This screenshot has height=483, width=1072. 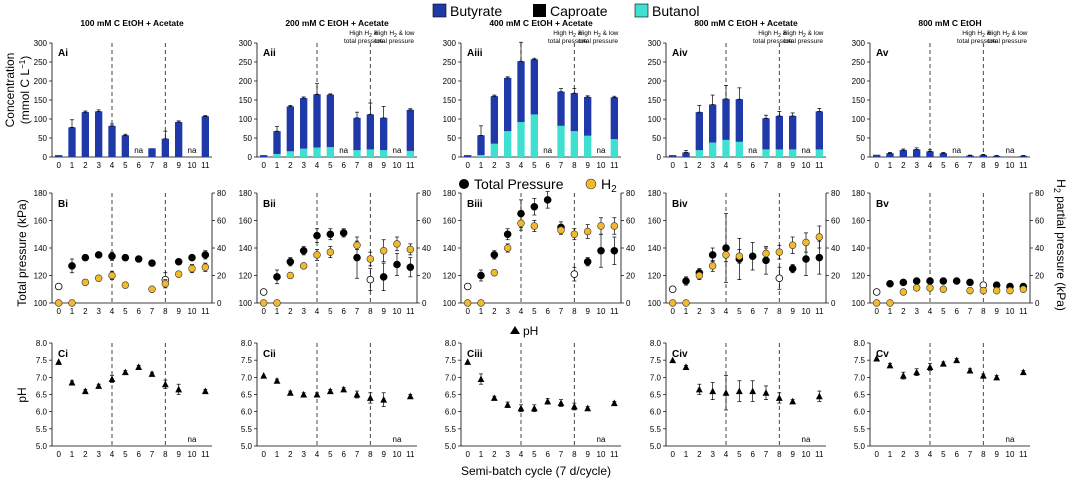 I want to click on row-a-xtick-label: 4, so click(x=930, y=165).